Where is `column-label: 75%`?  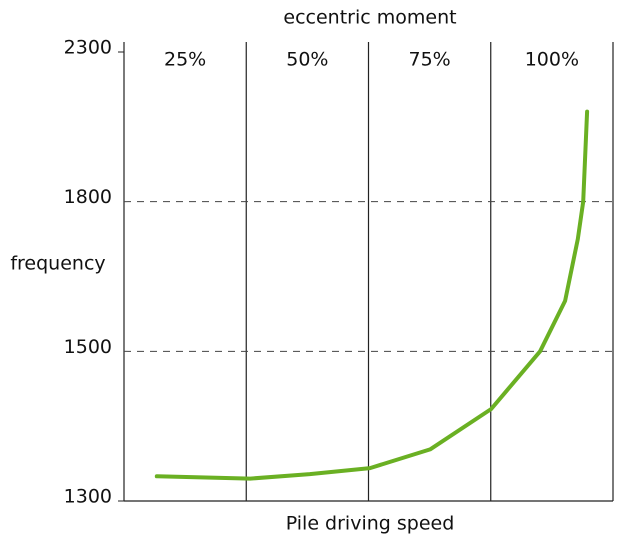 column-label: 75% is located at coordinates (430, 60).